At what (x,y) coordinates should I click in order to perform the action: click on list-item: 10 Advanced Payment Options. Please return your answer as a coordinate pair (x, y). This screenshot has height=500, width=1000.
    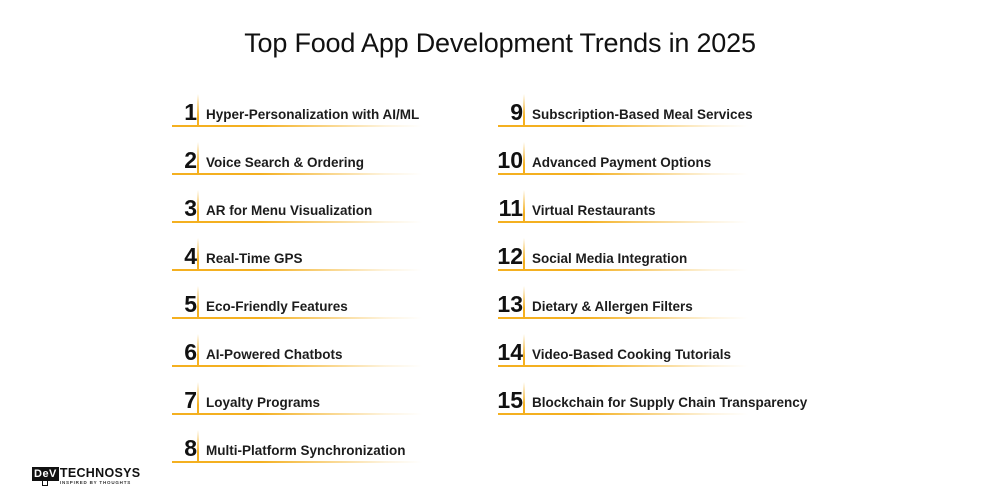
    Looking at the image, I should click on (657, 166).